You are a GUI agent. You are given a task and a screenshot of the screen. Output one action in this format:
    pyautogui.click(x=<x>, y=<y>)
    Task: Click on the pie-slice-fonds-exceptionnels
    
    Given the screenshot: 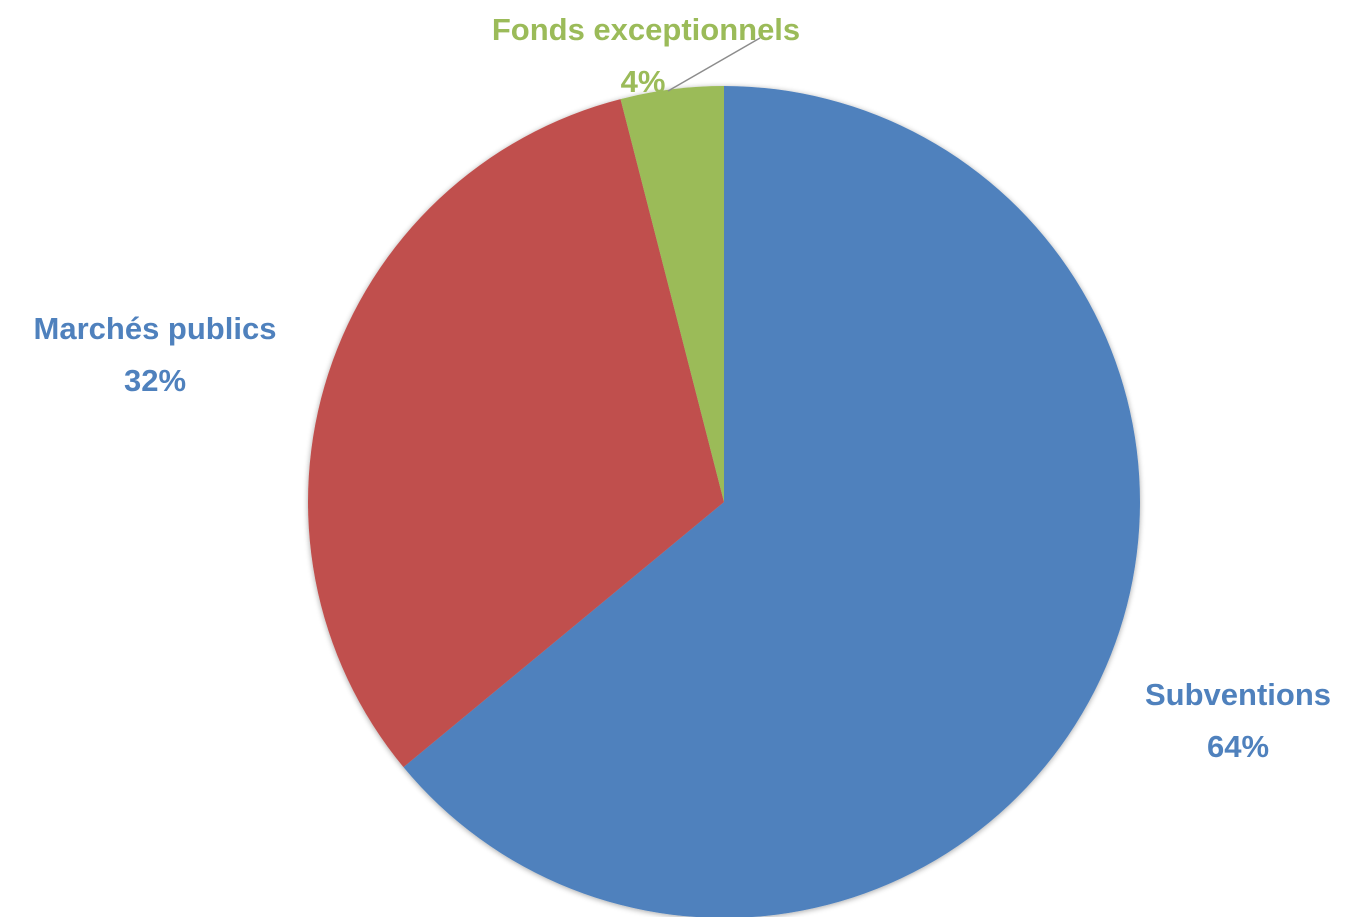 What is the action you would take?
    pyautogui.click(x=672, y=294)
    